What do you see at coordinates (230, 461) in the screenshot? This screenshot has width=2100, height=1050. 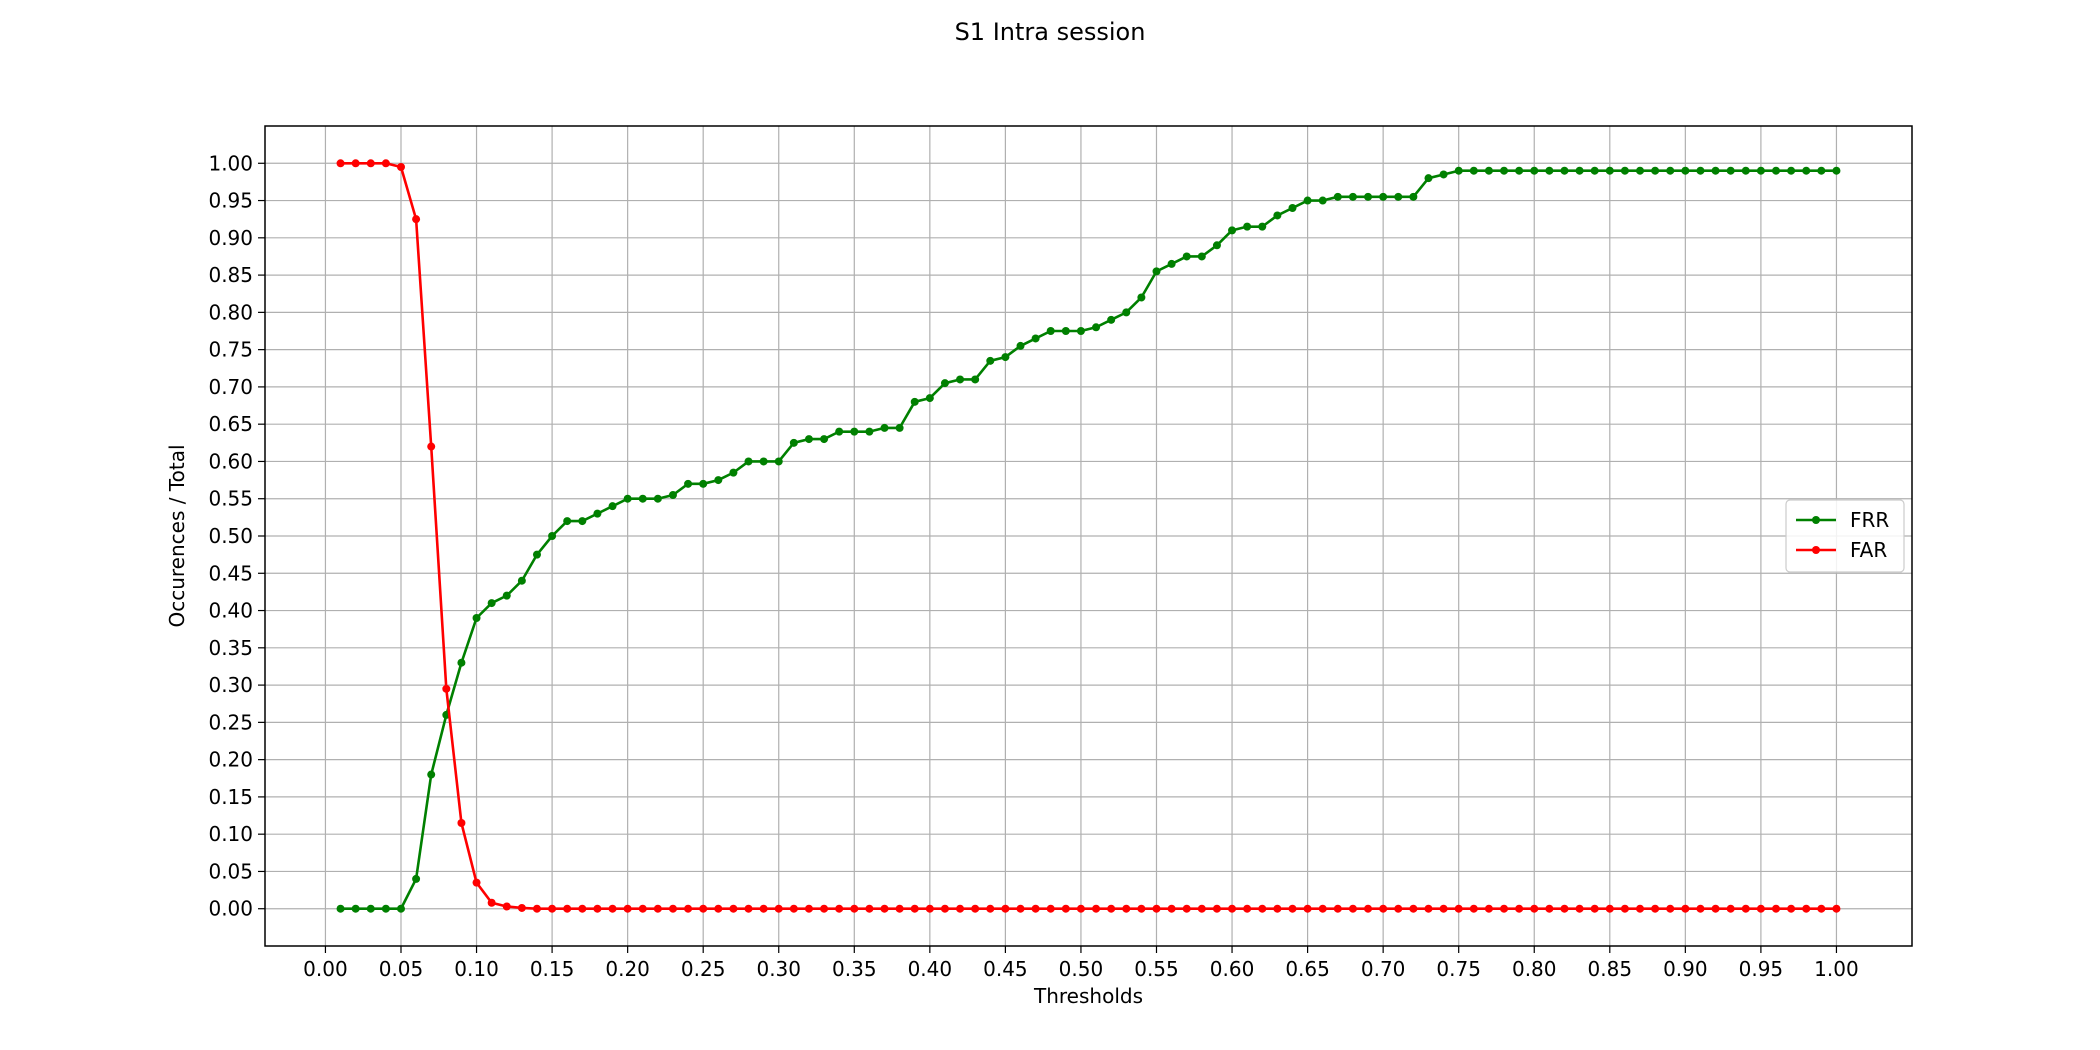 I see `y-tick-label: 0.60` at bounding box center [230, 461].